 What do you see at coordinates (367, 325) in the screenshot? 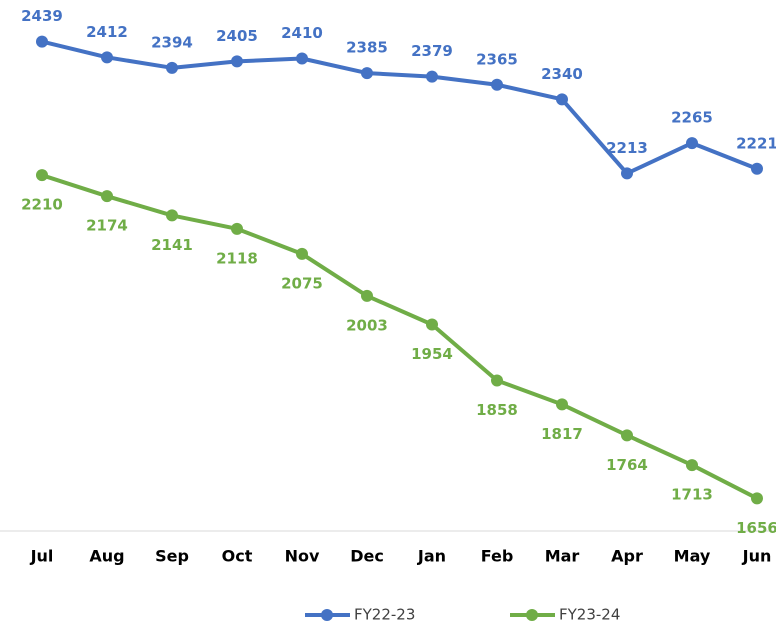
I see `data-label: 2003` at bounding box center [367, 325].